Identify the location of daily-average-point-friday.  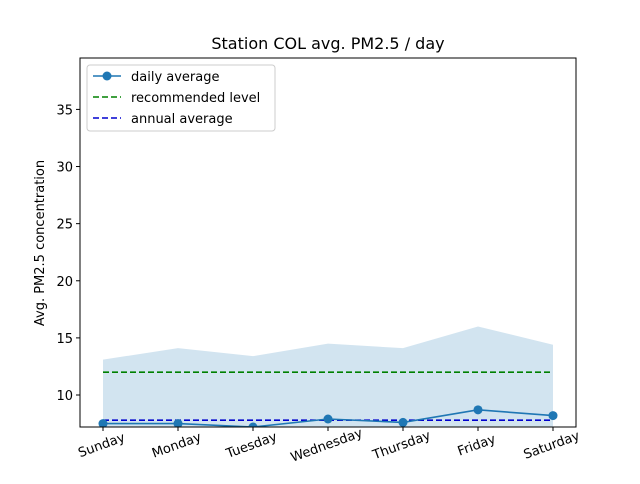
(478, 410).